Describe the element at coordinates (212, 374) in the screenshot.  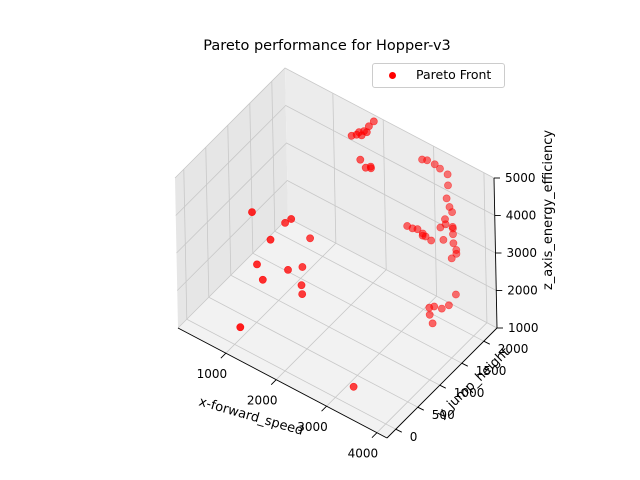
I see `x-tick-label: 1000` at that location.